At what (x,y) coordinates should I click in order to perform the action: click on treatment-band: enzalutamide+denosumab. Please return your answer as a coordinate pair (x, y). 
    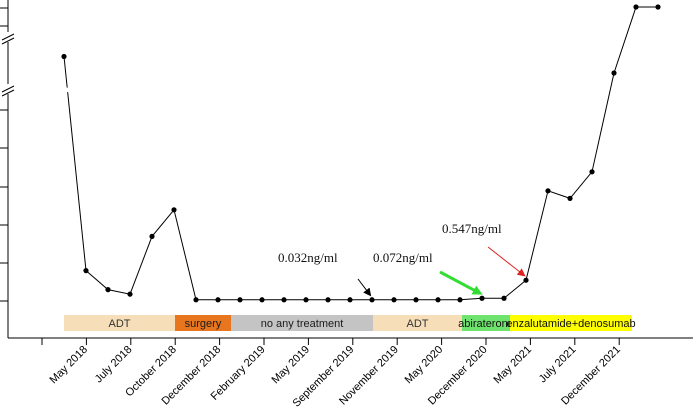
    Looking at the image, I should click on (571, 323).